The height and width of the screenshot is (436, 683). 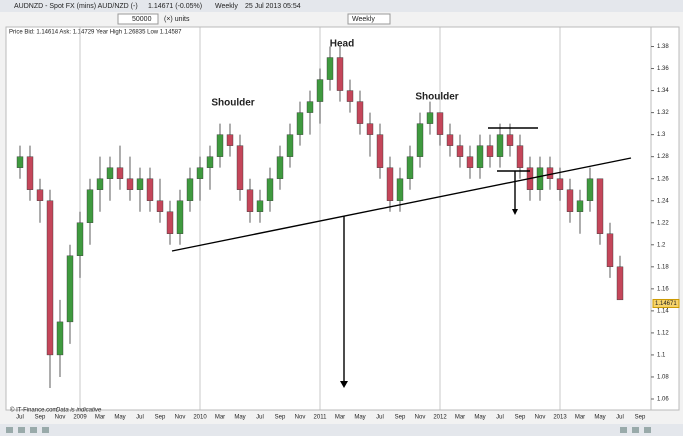 I want to click on last-price-label: 1.14671, so click(x=666, y=304).